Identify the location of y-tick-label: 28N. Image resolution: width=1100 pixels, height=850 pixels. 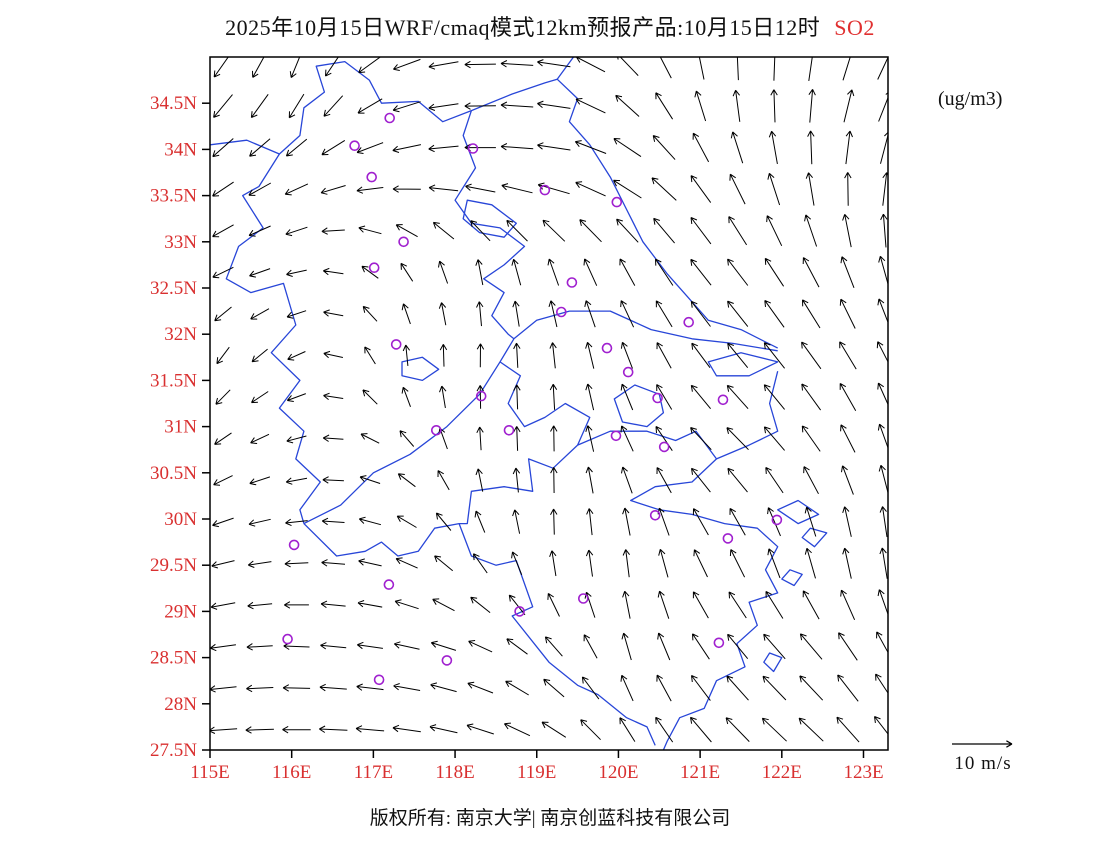
(180, 704).